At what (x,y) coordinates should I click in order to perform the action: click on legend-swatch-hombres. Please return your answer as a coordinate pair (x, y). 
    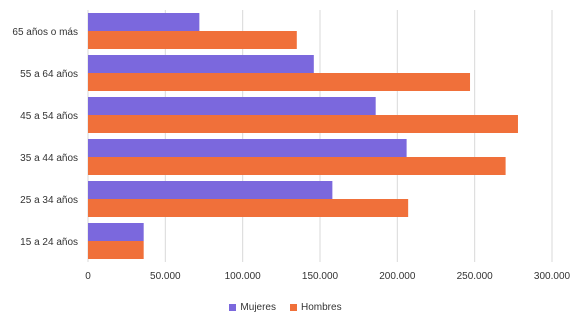
    Looking at the image, I should click on (293, 307).